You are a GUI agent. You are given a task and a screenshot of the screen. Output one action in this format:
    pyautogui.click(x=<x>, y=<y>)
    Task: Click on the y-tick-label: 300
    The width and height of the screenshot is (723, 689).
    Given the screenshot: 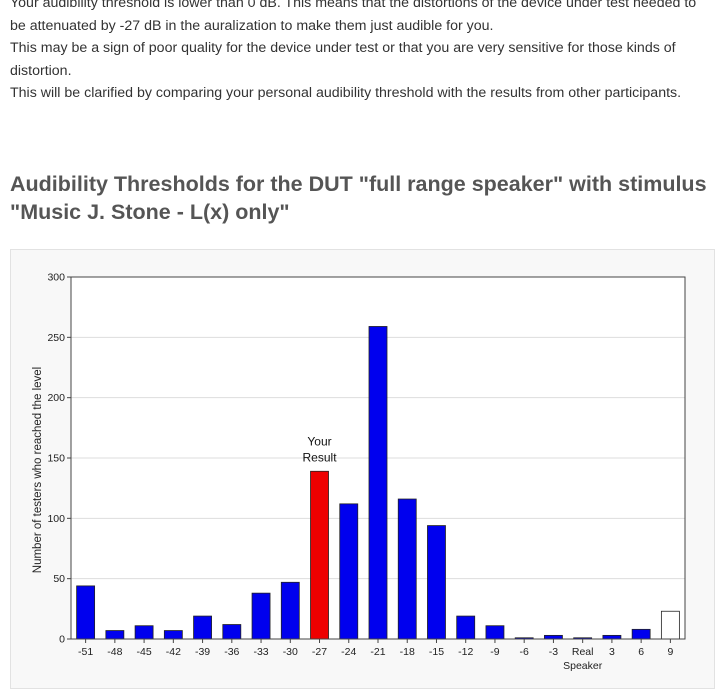 What is the action you would take?
    pyautogui.click(x=56, y=278)
    